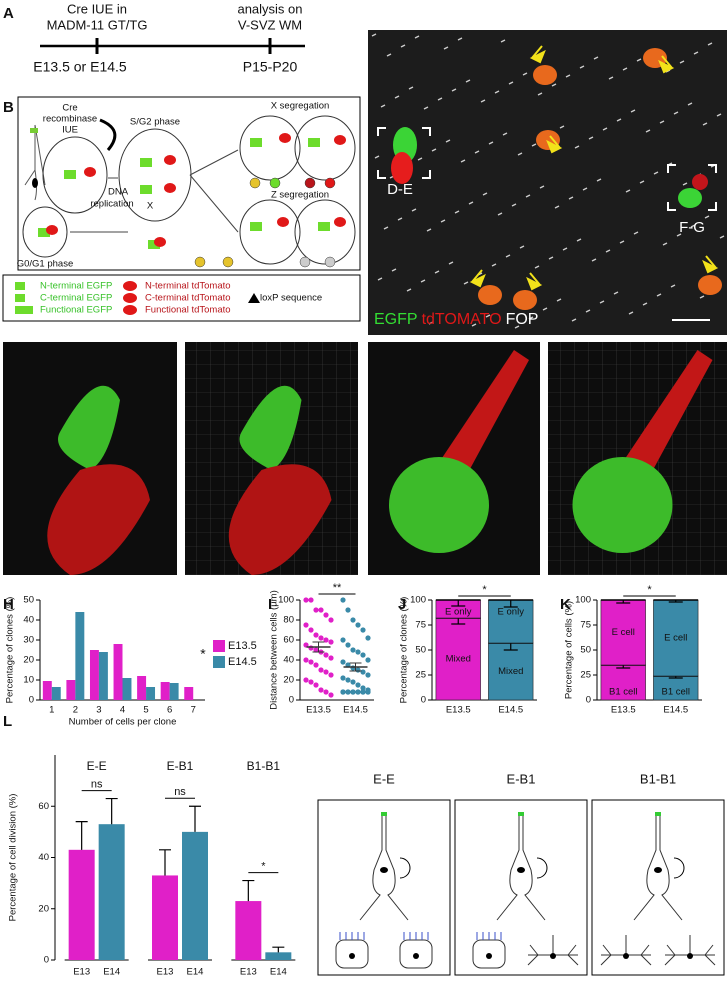 This screenshot has height=999, width=727. What do you see at coordinates (623, 632) in the screenshot?
I see `bar-segment` at bounding box center [623, 632].